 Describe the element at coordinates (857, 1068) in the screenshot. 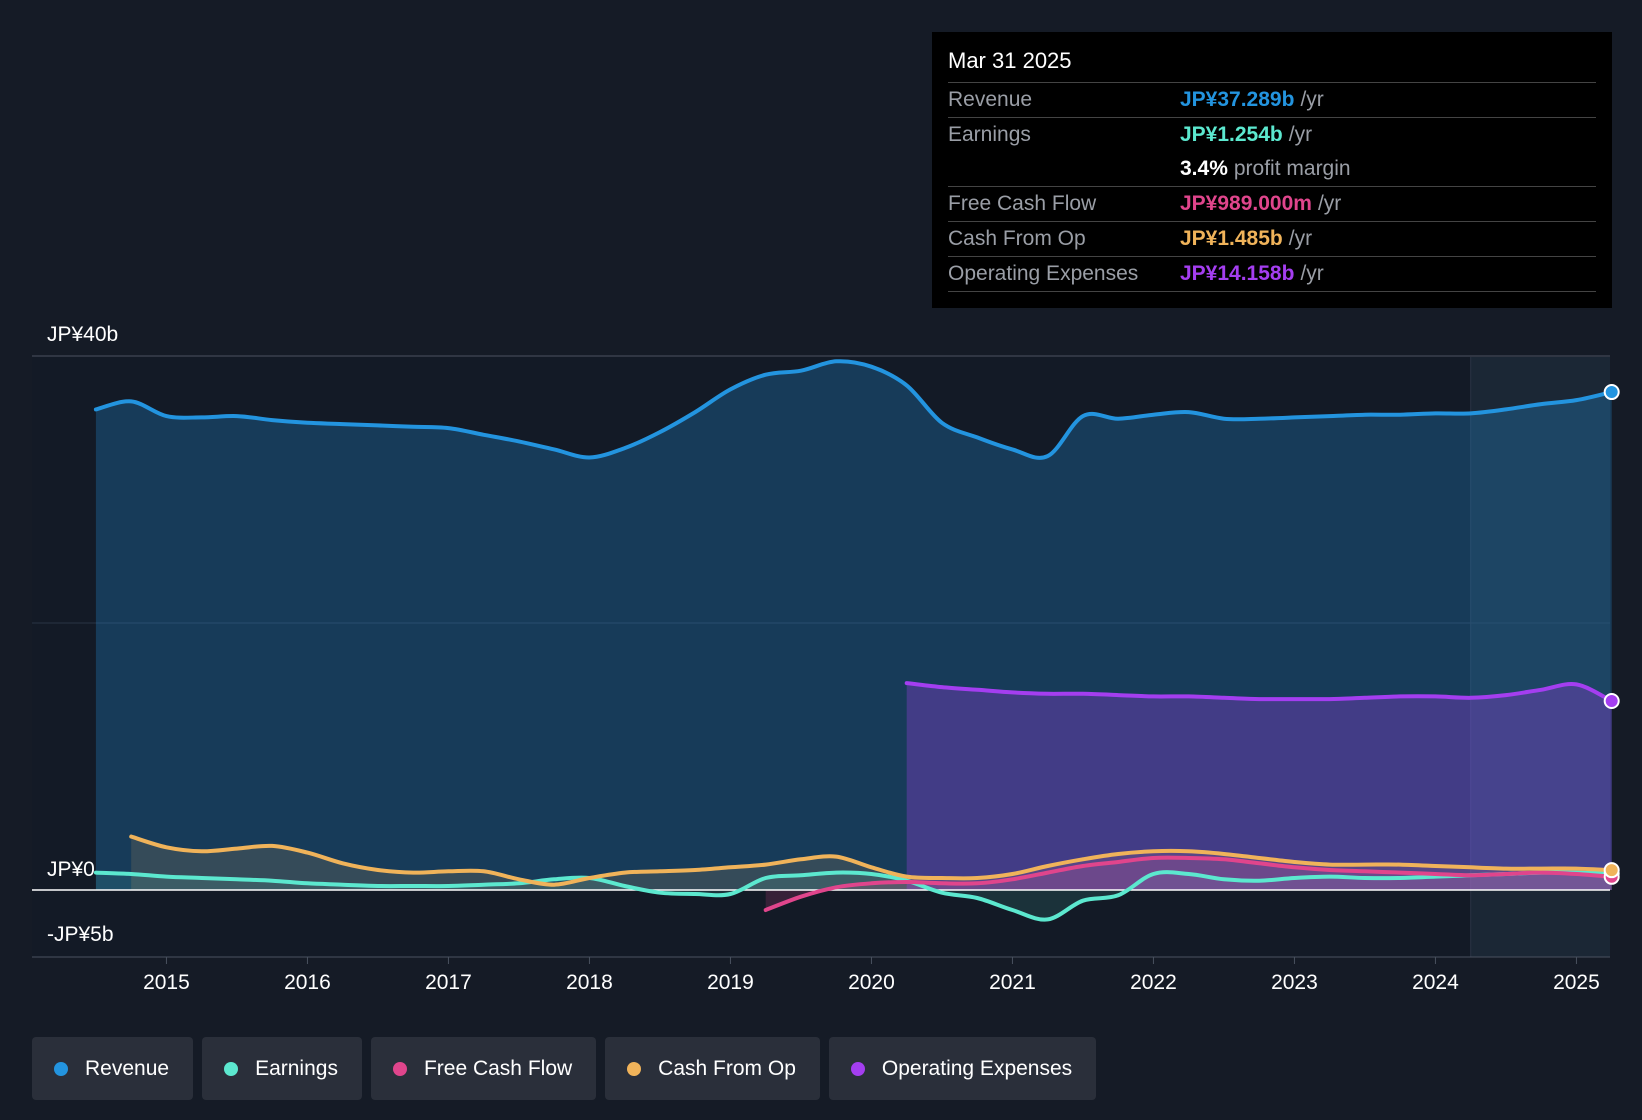

I see `operating-expenses-dot-icon` at that location.